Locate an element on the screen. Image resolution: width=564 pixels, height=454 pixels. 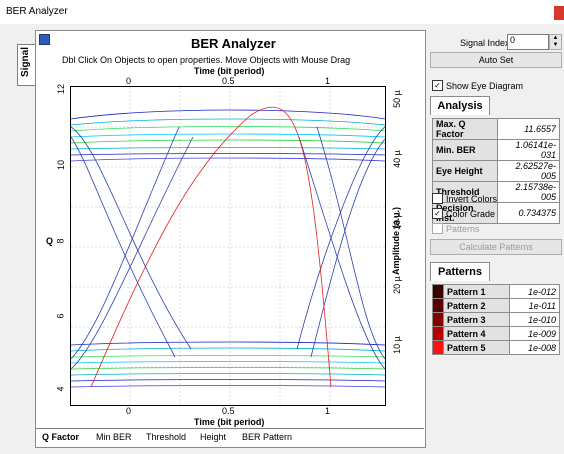
window-title: BER Analyzer is located at coordinates (37, 11).